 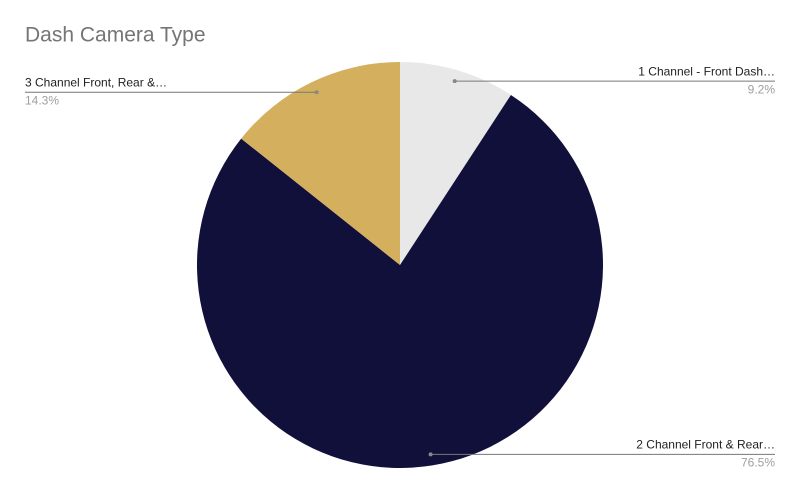 What do you see at coordinates (115, 35) in the screenshot?
I see `chart-title: Dash Camera Type` at bounding box center [115, 35].